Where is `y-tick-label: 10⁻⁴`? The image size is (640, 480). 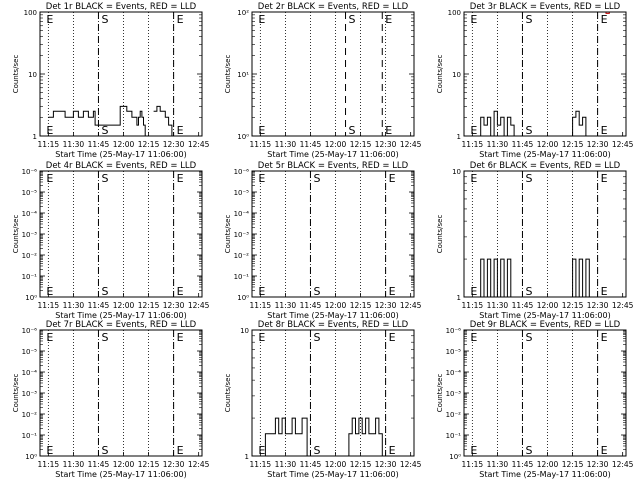 y-tick-label: 10⁻⁴ is located at coordinates (242, 214).